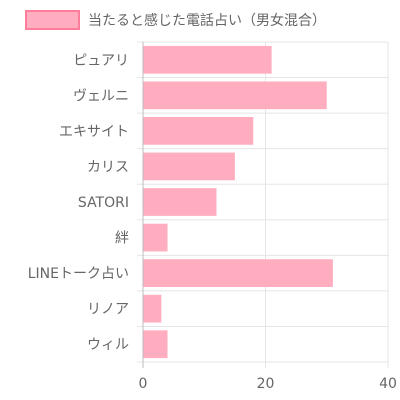 The width and height of the screenshot is (400, 400). I want to click on x-tick-label: 40, so click(388, 384).